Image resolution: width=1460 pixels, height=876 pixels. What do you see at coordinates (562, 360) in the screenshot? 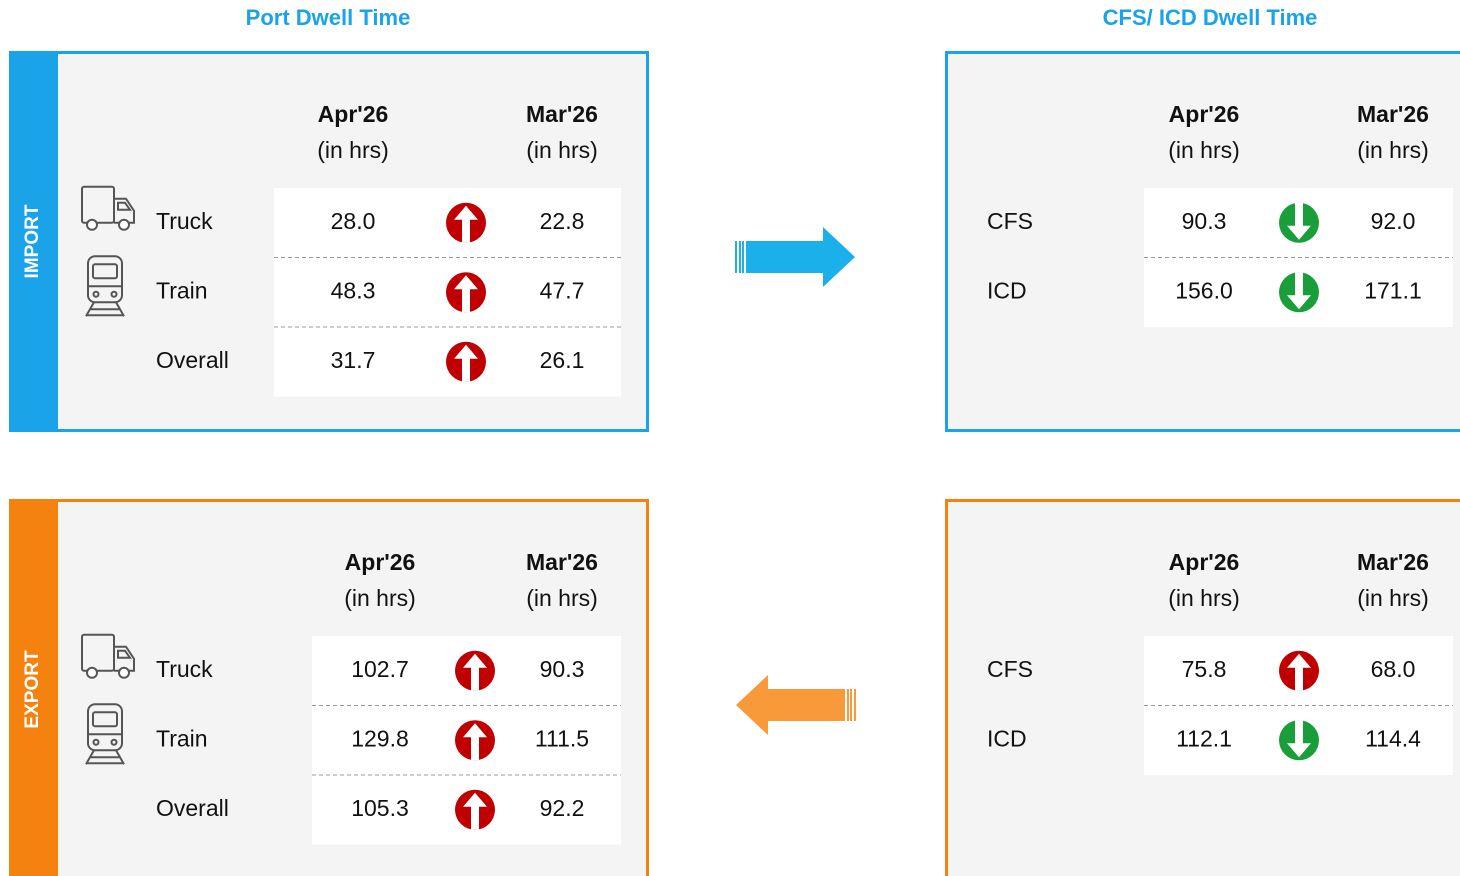
I see `previous-value: 26.1` at bounding box center [562, 360].